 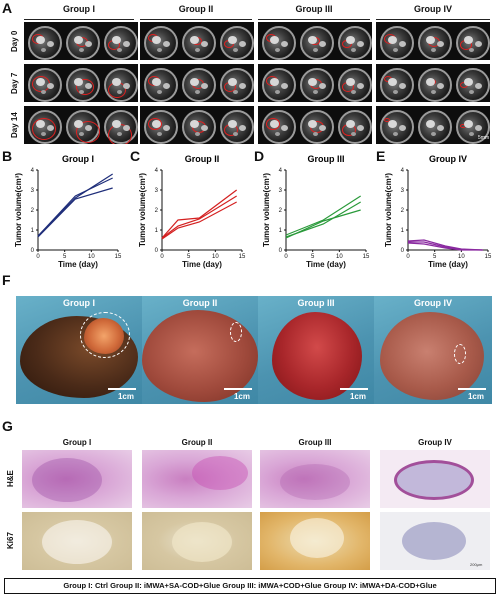 What do you see at coordinates (10, 479) in the screenshot?
I see `histology-row-he: H&E` at bounding box center [10, 479].